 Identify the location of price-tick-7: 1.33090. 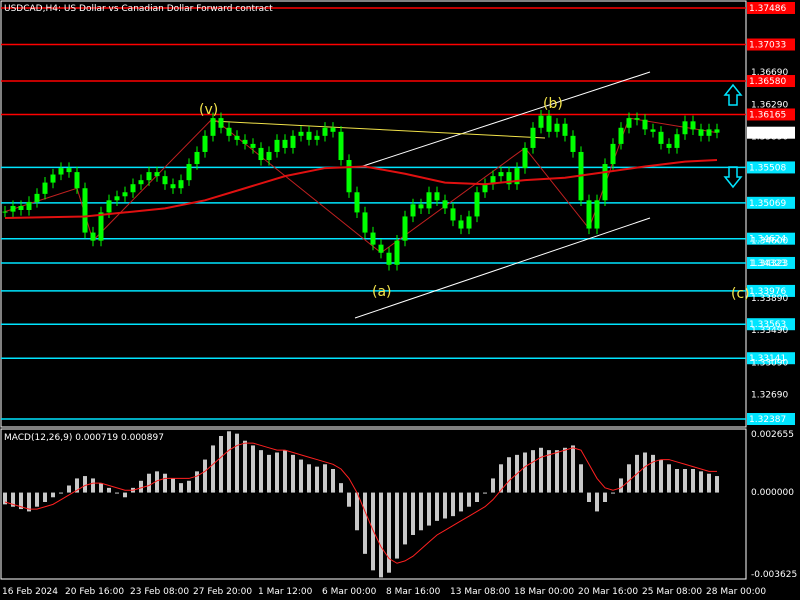
(769, 363).